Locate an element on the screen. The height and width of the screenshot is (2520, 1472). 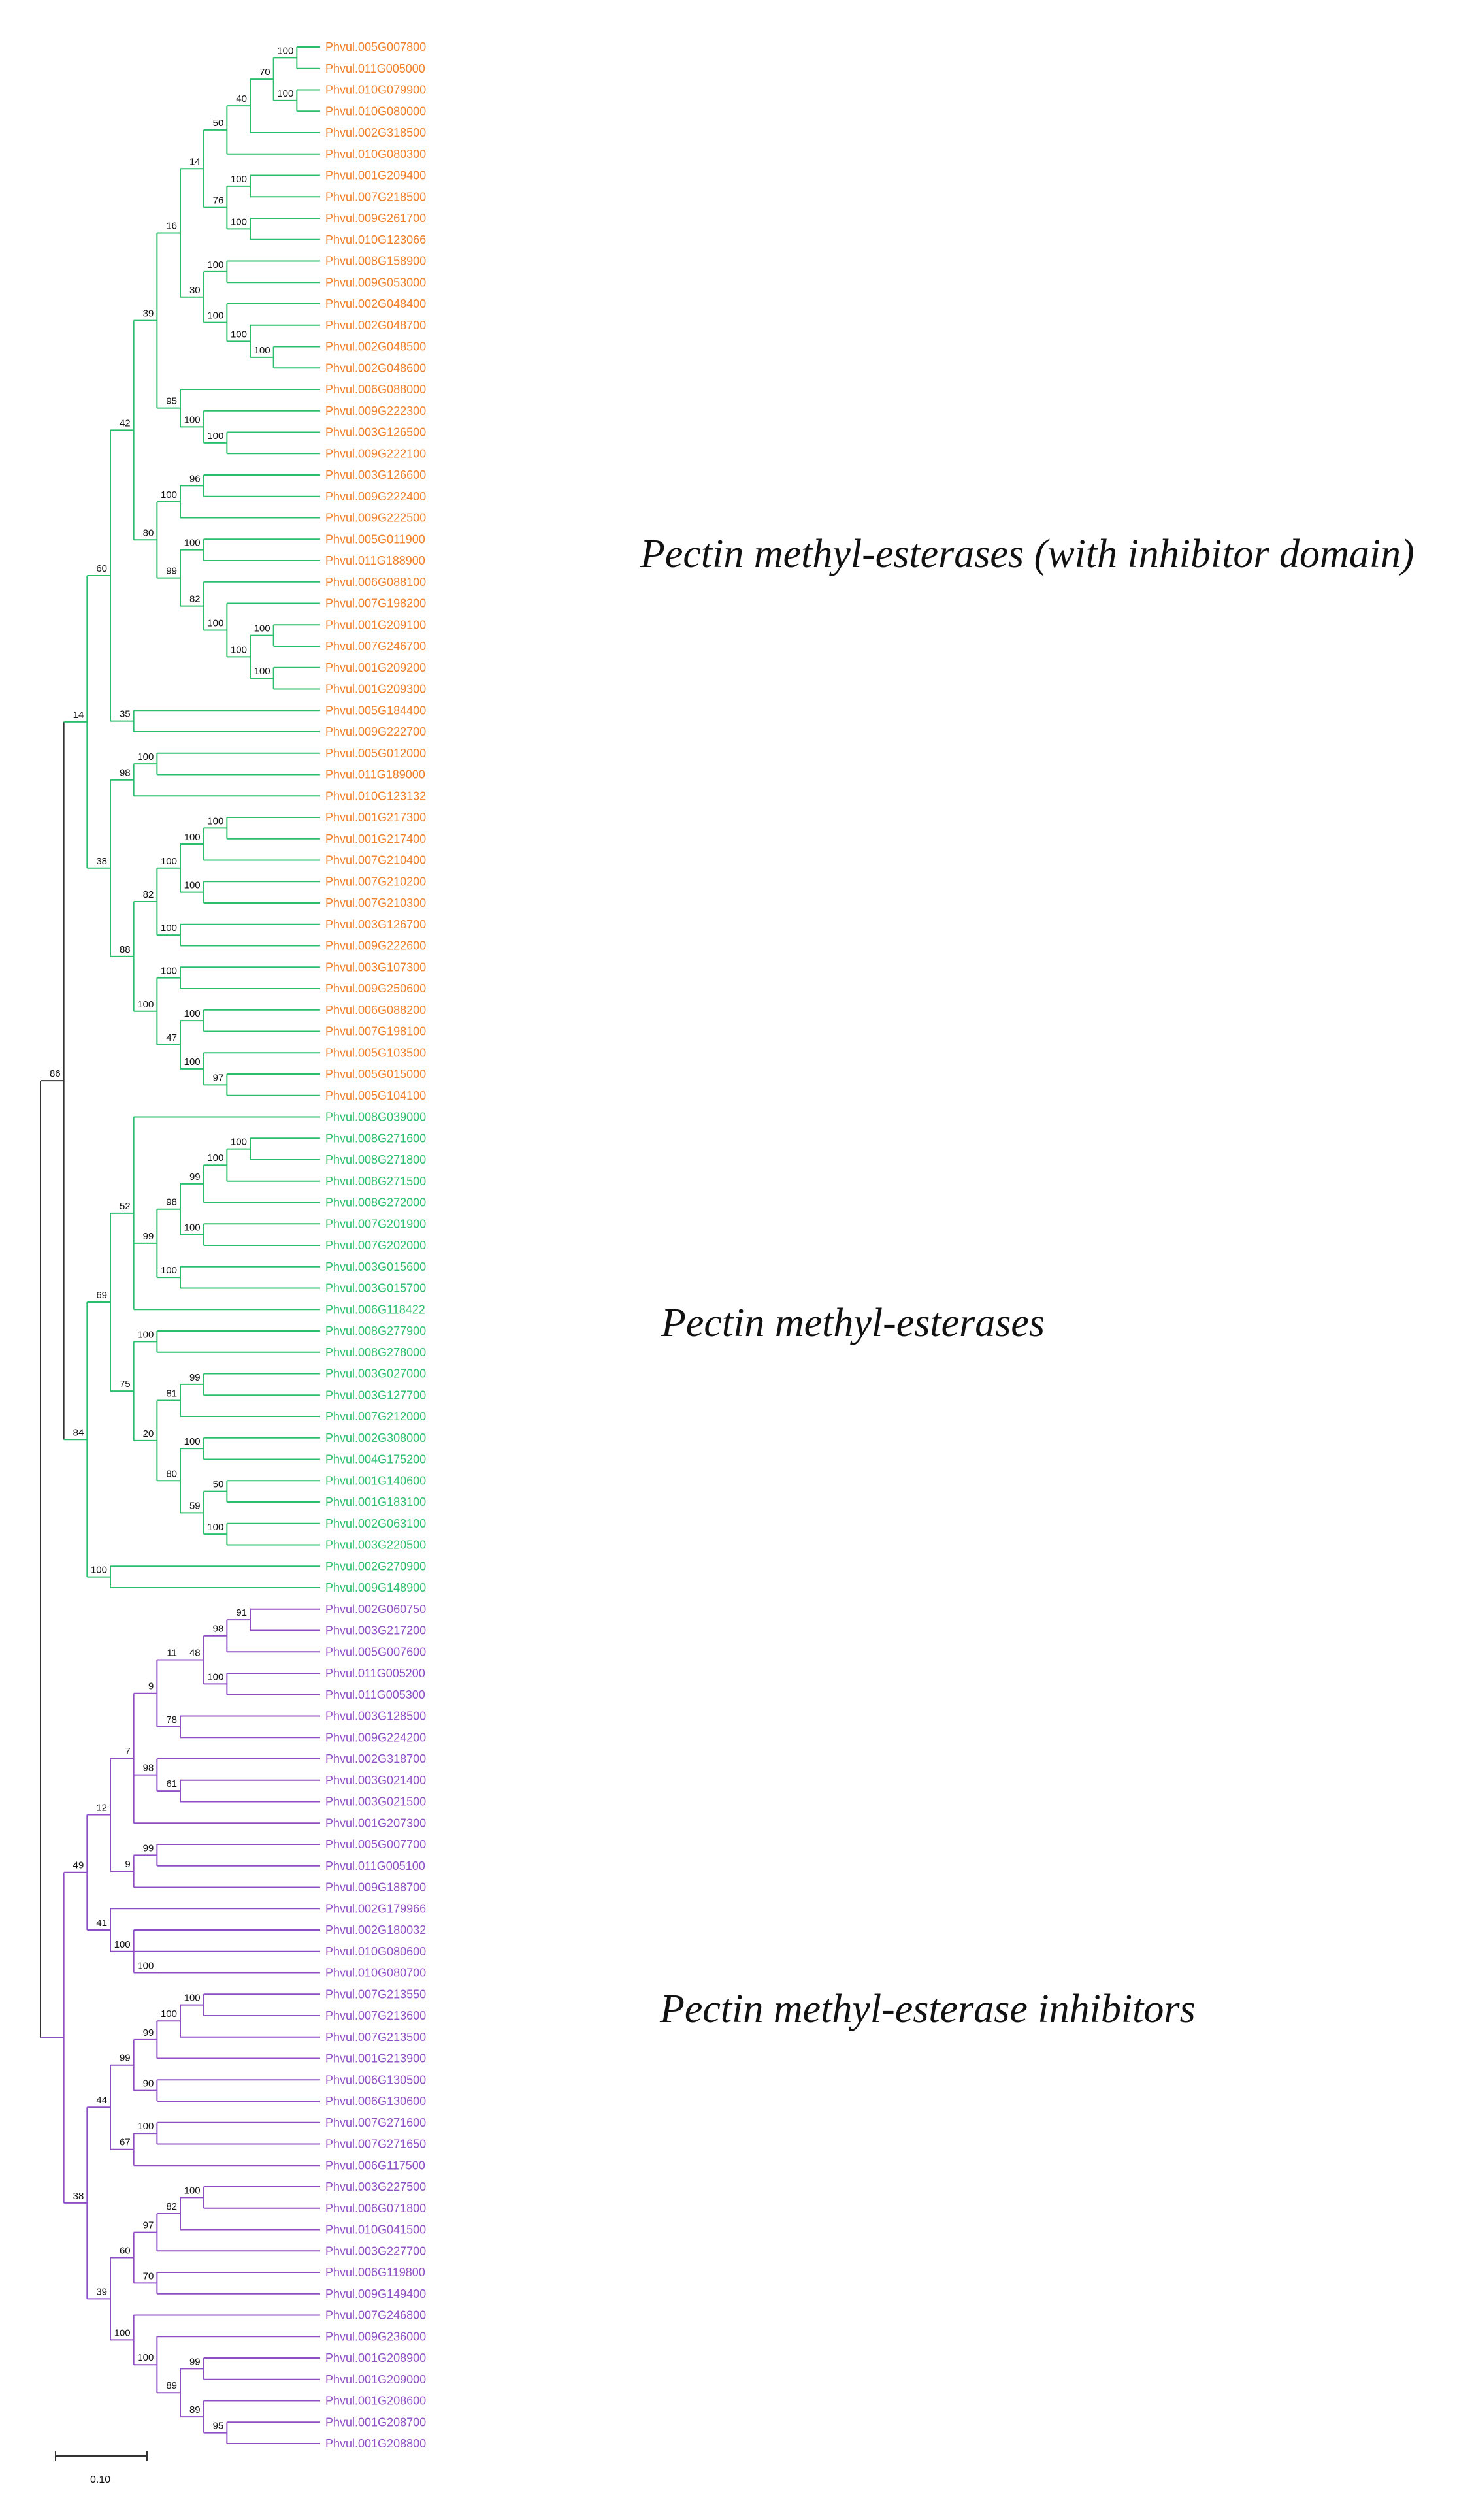
taxon-label: Phvul.006G130500 is located at coordinates (376, 2079).